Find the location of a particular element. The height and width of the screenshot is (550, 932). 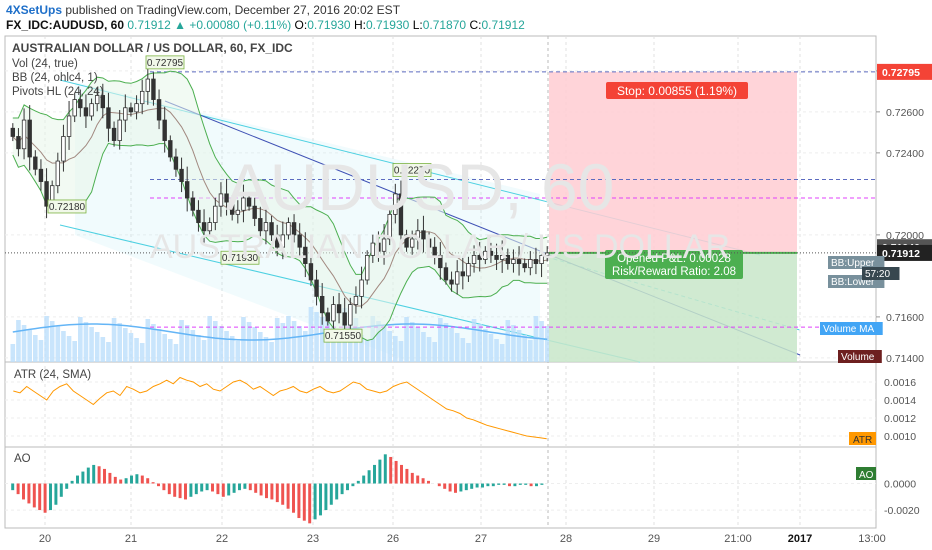

y-tick-label: 0.72600 is located at coordinates (905, 113).